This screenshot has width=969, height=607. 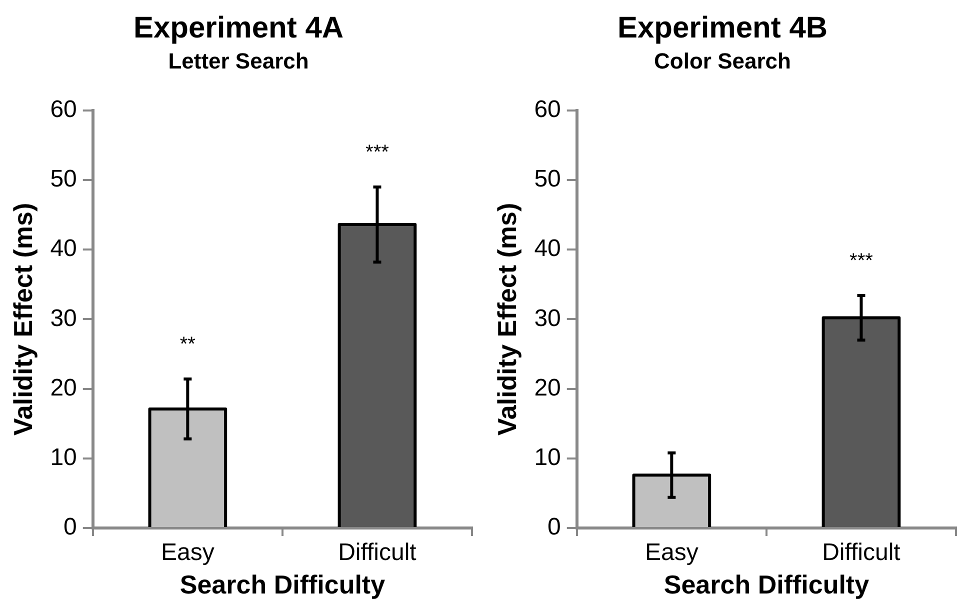 I want to click on chart-subtitle: Color Search, so click(x=722, y=61).